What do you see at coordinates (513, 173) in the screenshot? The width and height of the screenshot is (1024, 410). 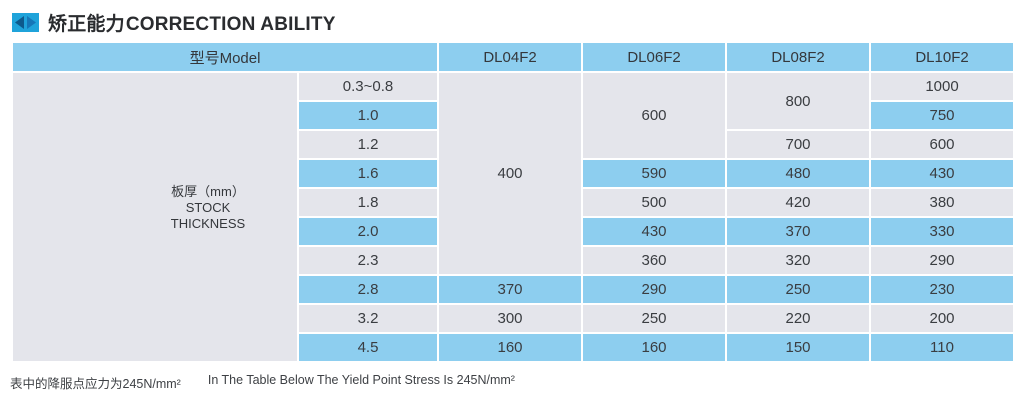 I see `table-row: 1.6 590 480 430` at bounding box center [513, 173].